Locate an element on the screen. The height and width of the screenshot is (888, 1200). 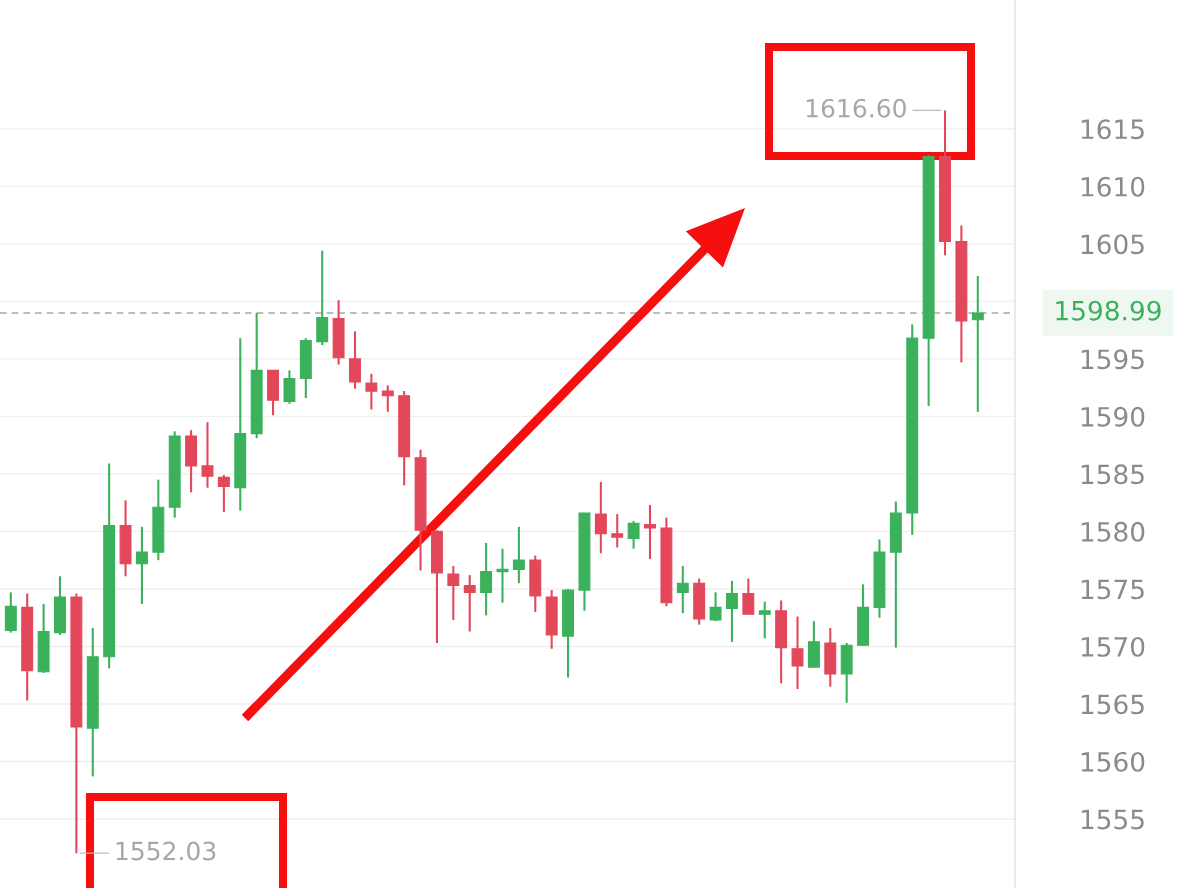
y-tick-label: 1565 is located at coordinates (1112, 704).